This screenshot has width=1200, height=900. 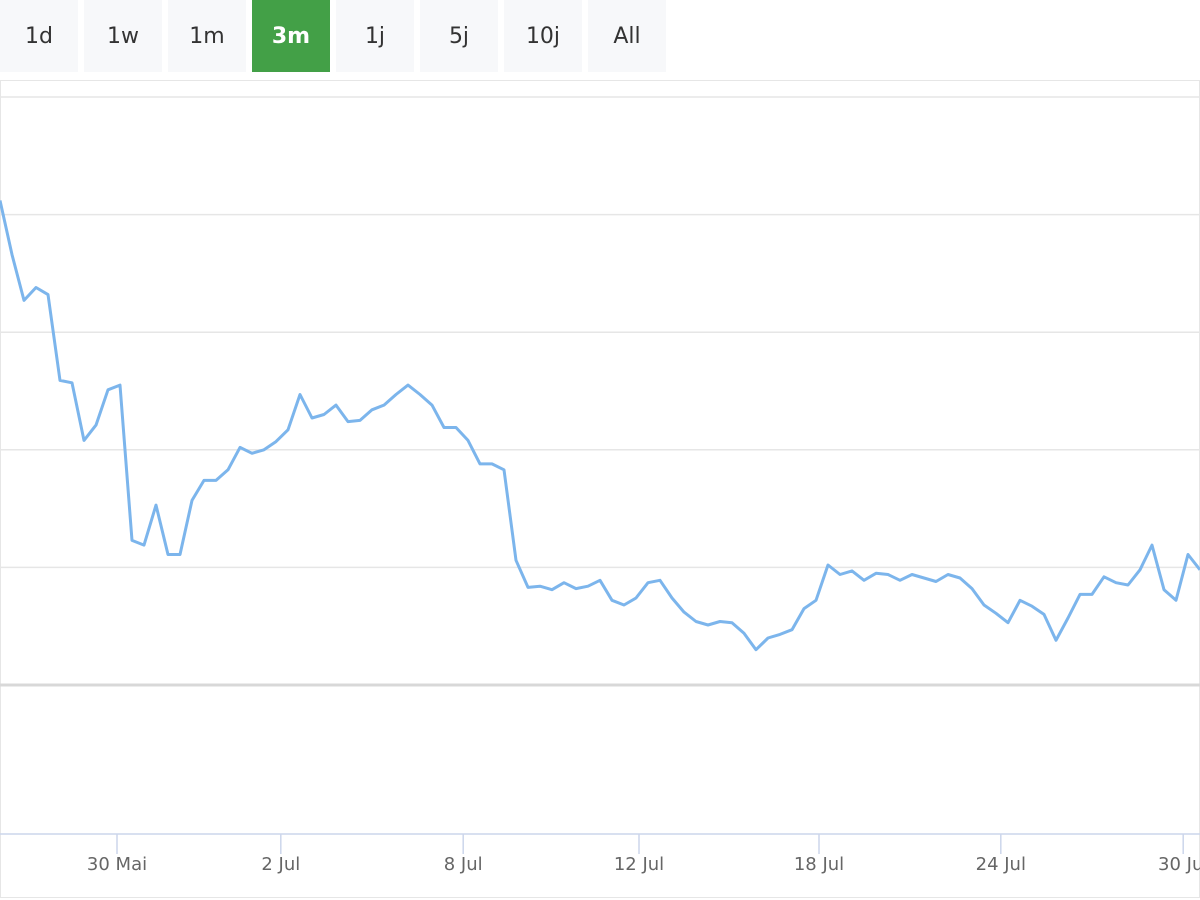 I want to click on range-button: 3m, so click(x=291, y=36).